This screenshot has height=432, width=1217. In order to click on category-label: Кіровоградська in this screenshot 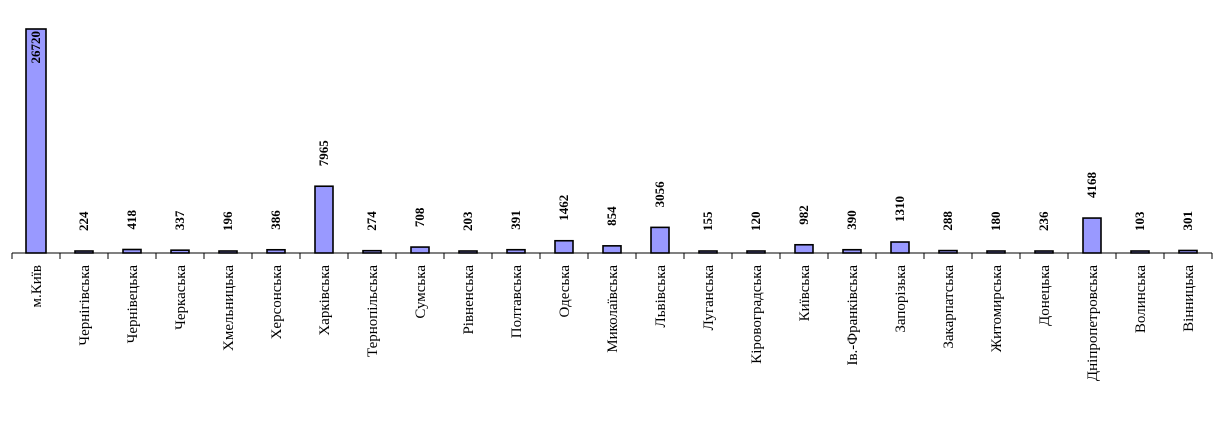, I will do `click(757, 314)`.